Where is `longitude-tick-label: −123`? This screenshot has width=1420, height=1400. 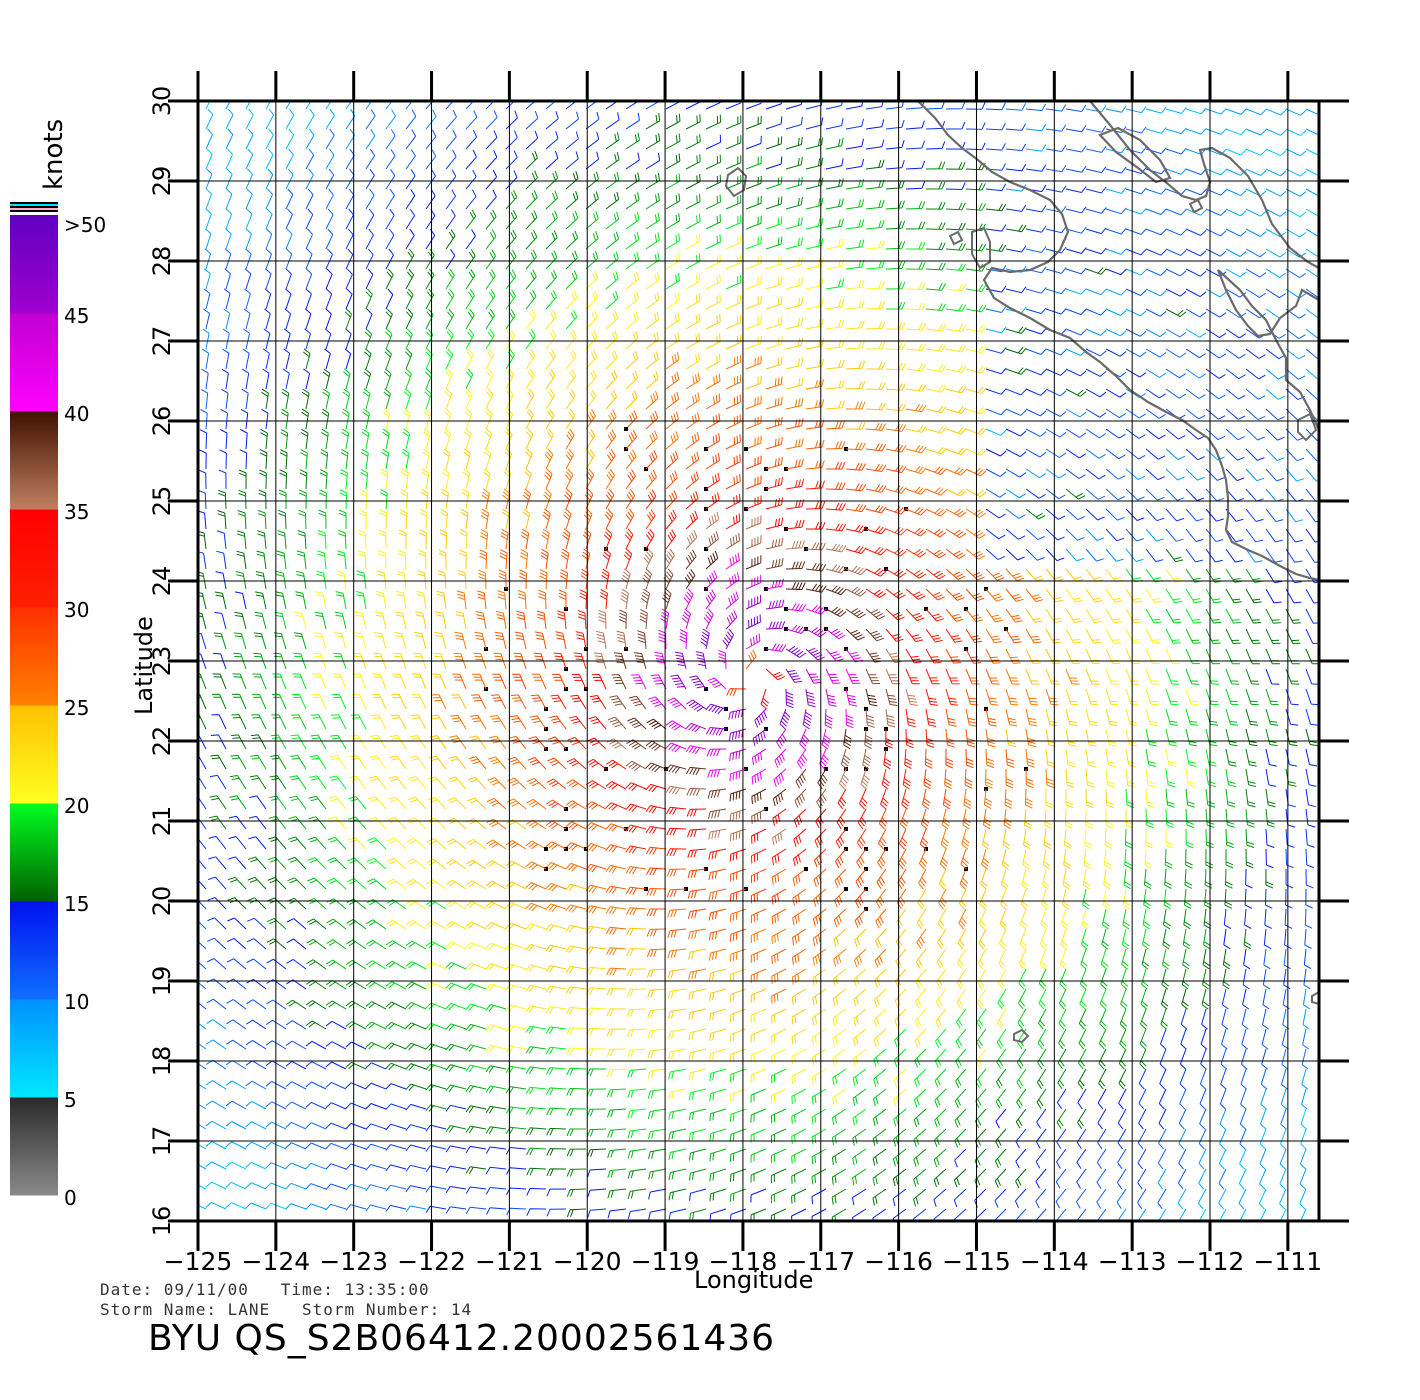
longitude-tick-label: −123 is located at coordinates (353, 1261).